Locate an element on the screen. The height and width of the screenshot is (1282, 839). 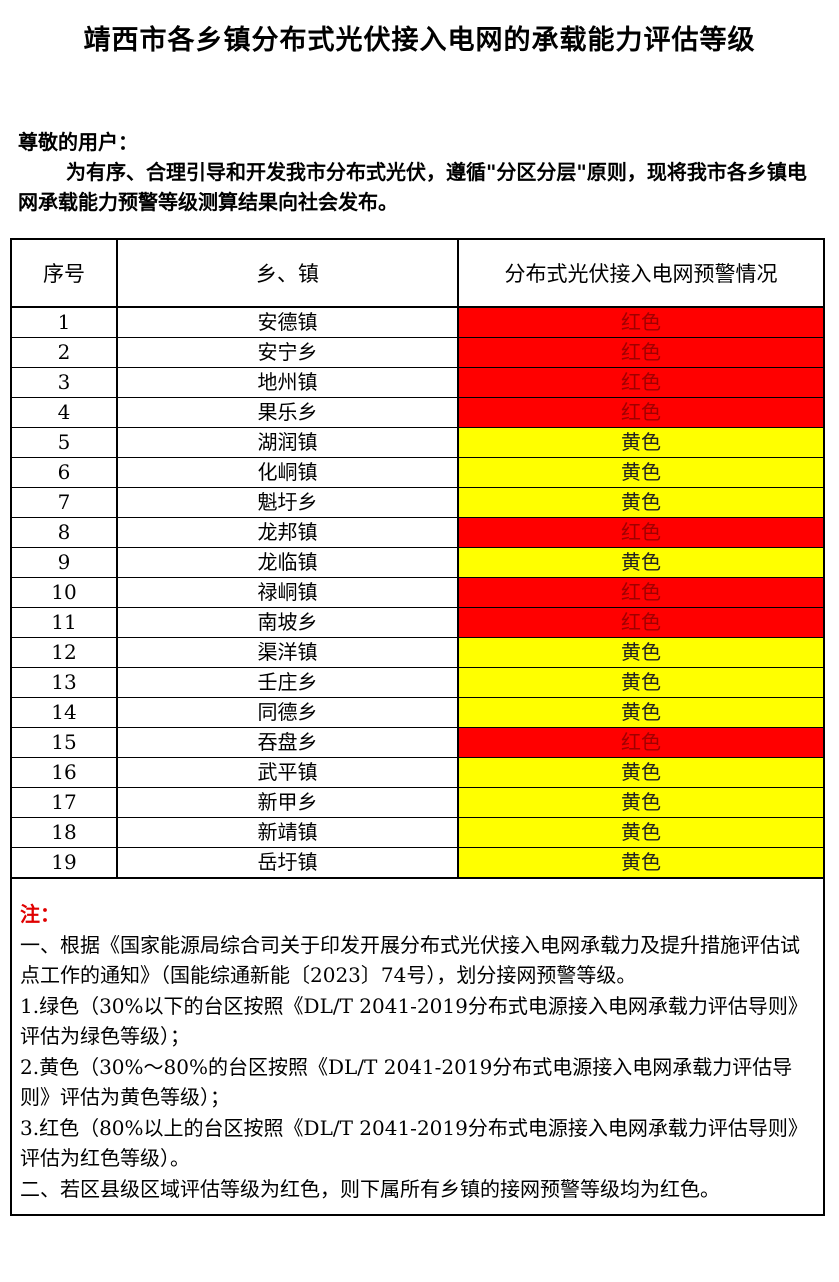
greeting: 尊敬的用户： is located at coordinates (78, 142).